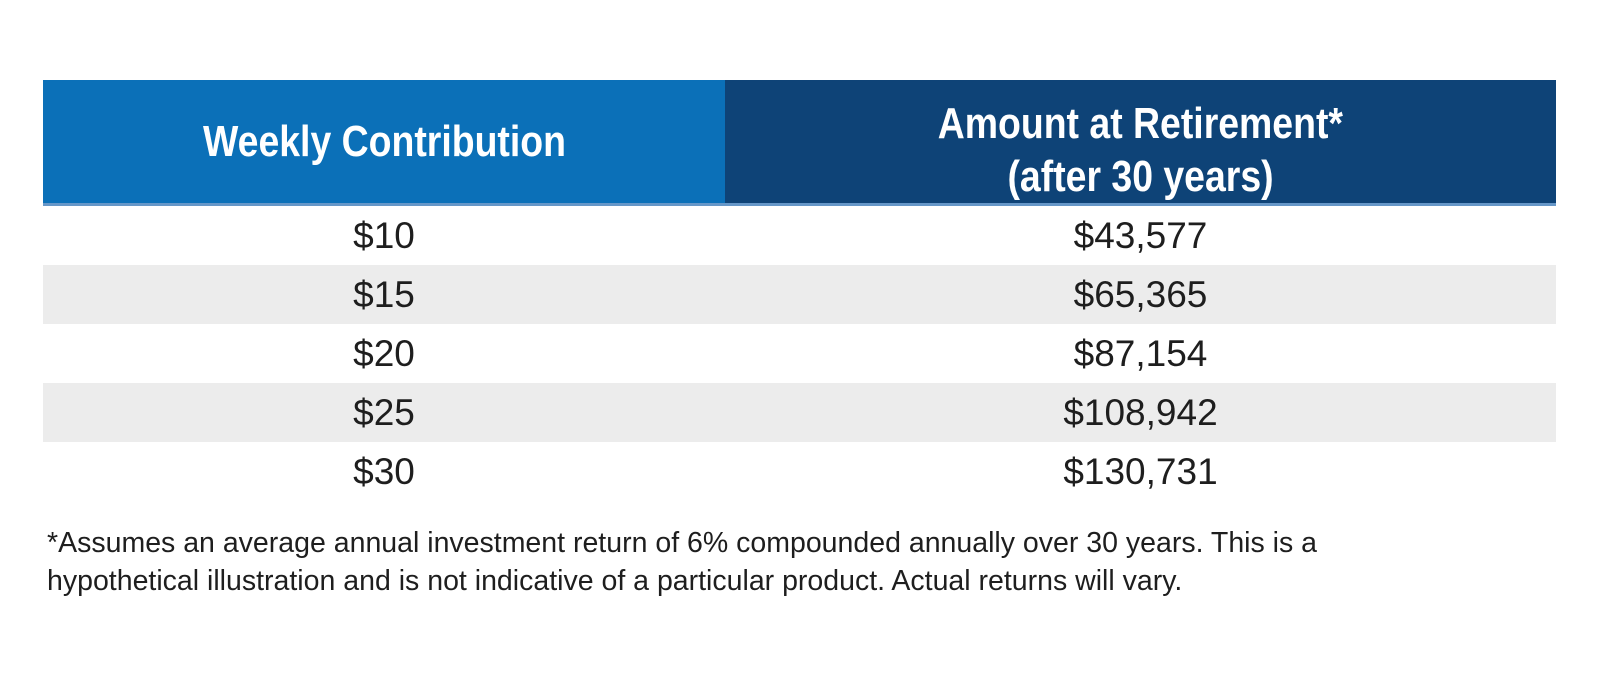 Image resolution: width=1600 pixels, height=700 pixels. Describe the element at coordinates (1140, 294) in the screenshot. I see `amount-at-retirement-cell: $65,365` at that location.